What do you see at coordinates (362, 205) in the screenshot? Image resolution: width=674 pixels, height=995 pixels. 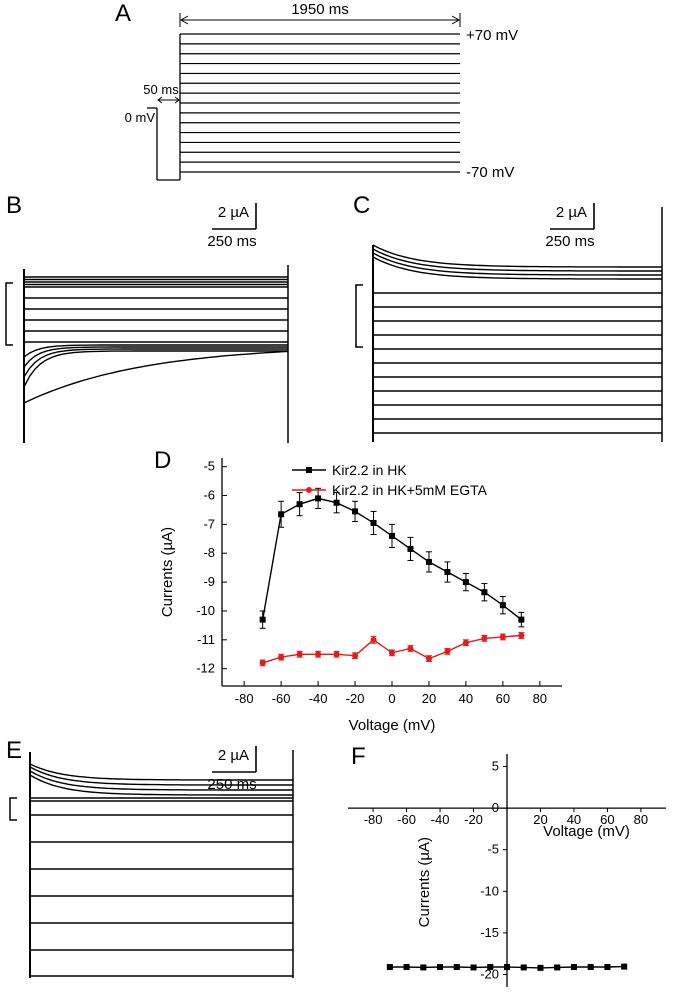 I see `panel-c-label: C` at bounding box center [362, 205].